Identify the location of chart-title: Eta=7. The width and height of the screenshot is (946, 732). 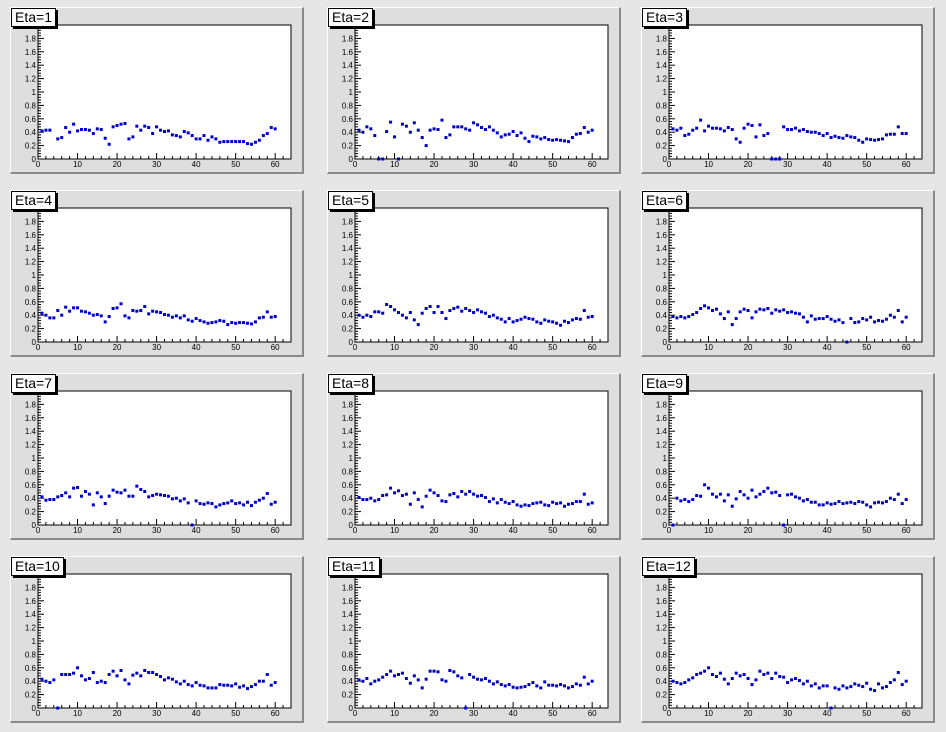
(33, 383).